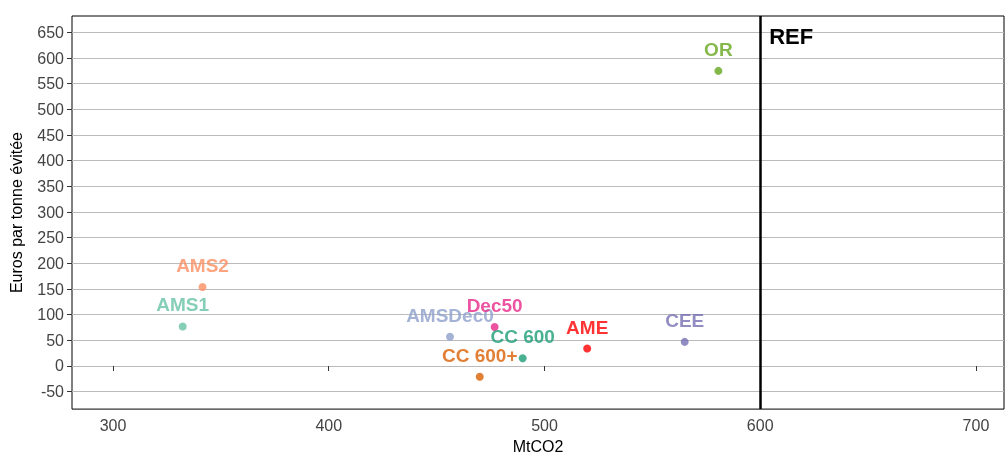 The height and width of the screenshot is (459, 1005). Describe the element at coordinates (16, 212) in the screenshot. I see `y-axis-title: Euros par tonne évitée` at that location.